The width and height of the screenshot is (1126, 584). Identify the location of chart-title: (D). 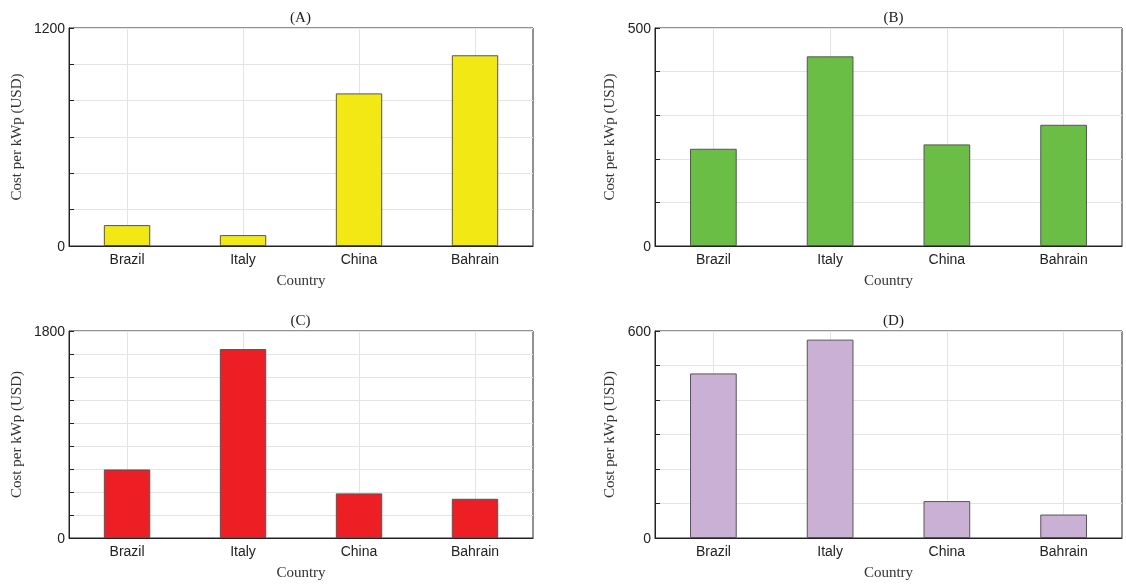
(893, 320).